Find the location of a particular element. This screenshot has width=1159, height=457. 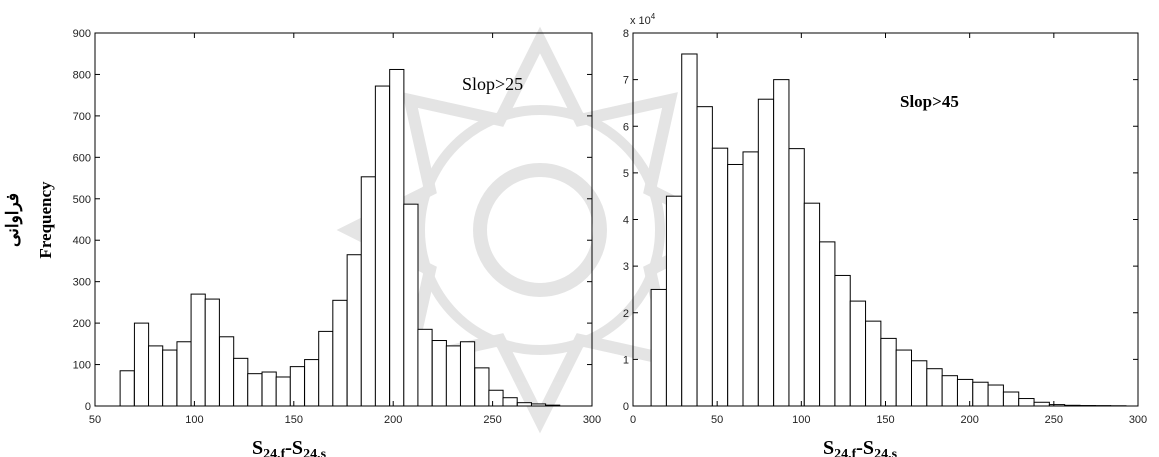

y-tick-label: 400 is located at coordinates (82, 241).